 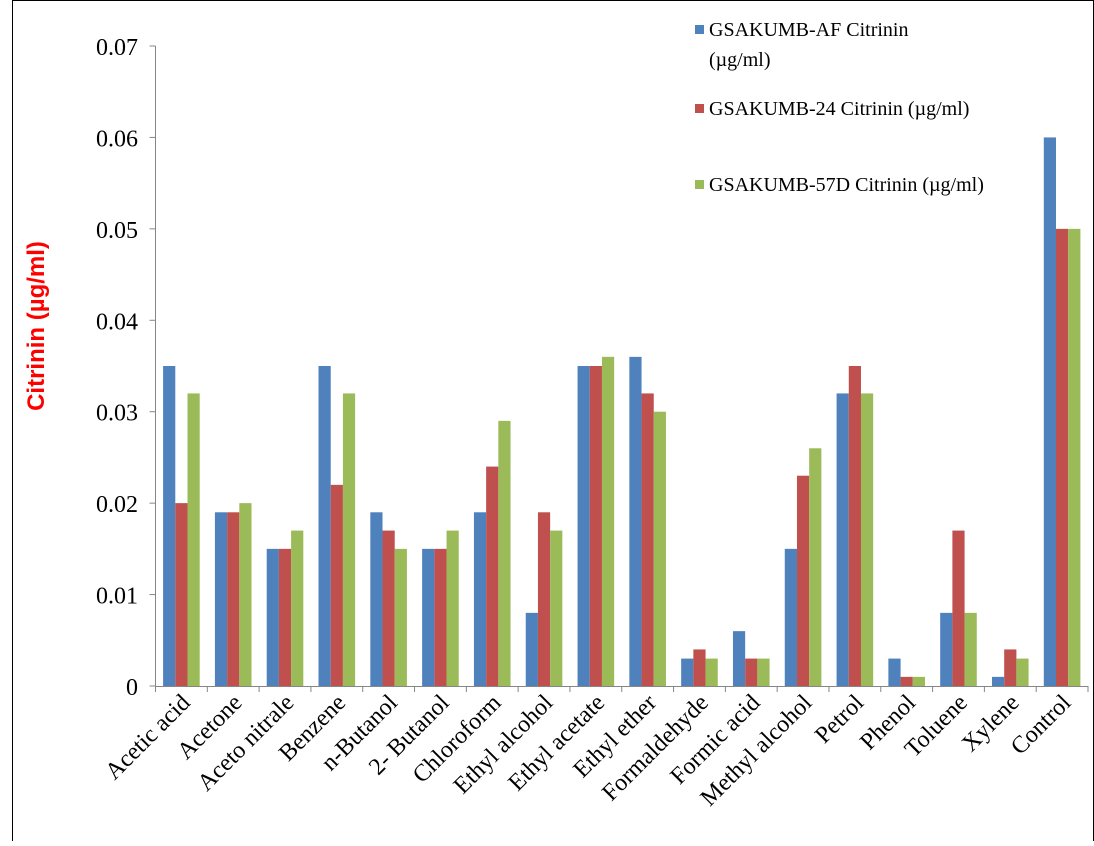 I want to click on y-tick-label: 0.04, so click(x=117, y=322).